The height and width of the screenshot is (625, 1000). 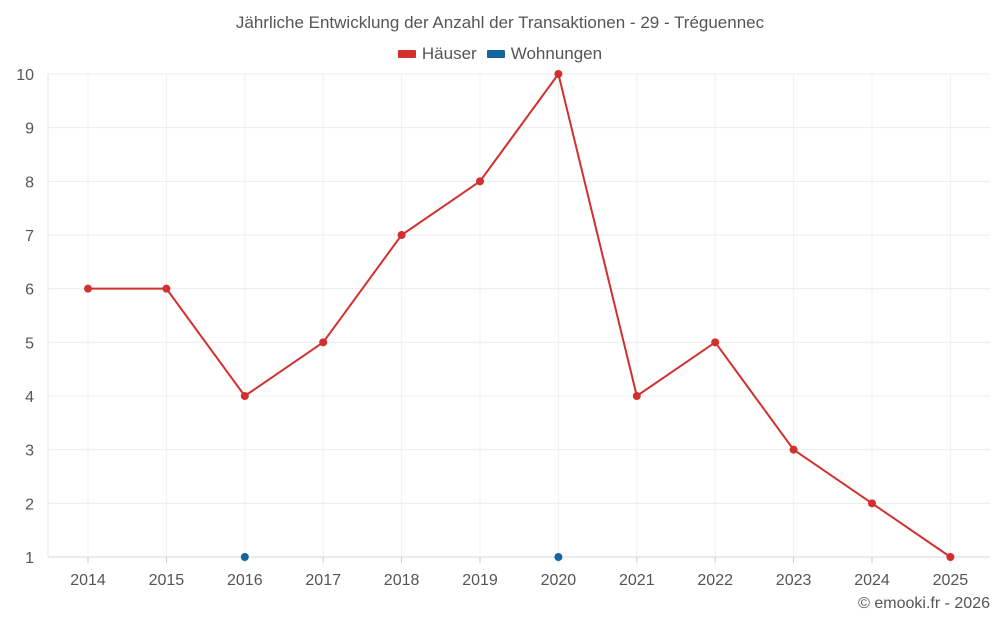 I want to click on x-tick-label: 2019, so click(x=480, y=580).